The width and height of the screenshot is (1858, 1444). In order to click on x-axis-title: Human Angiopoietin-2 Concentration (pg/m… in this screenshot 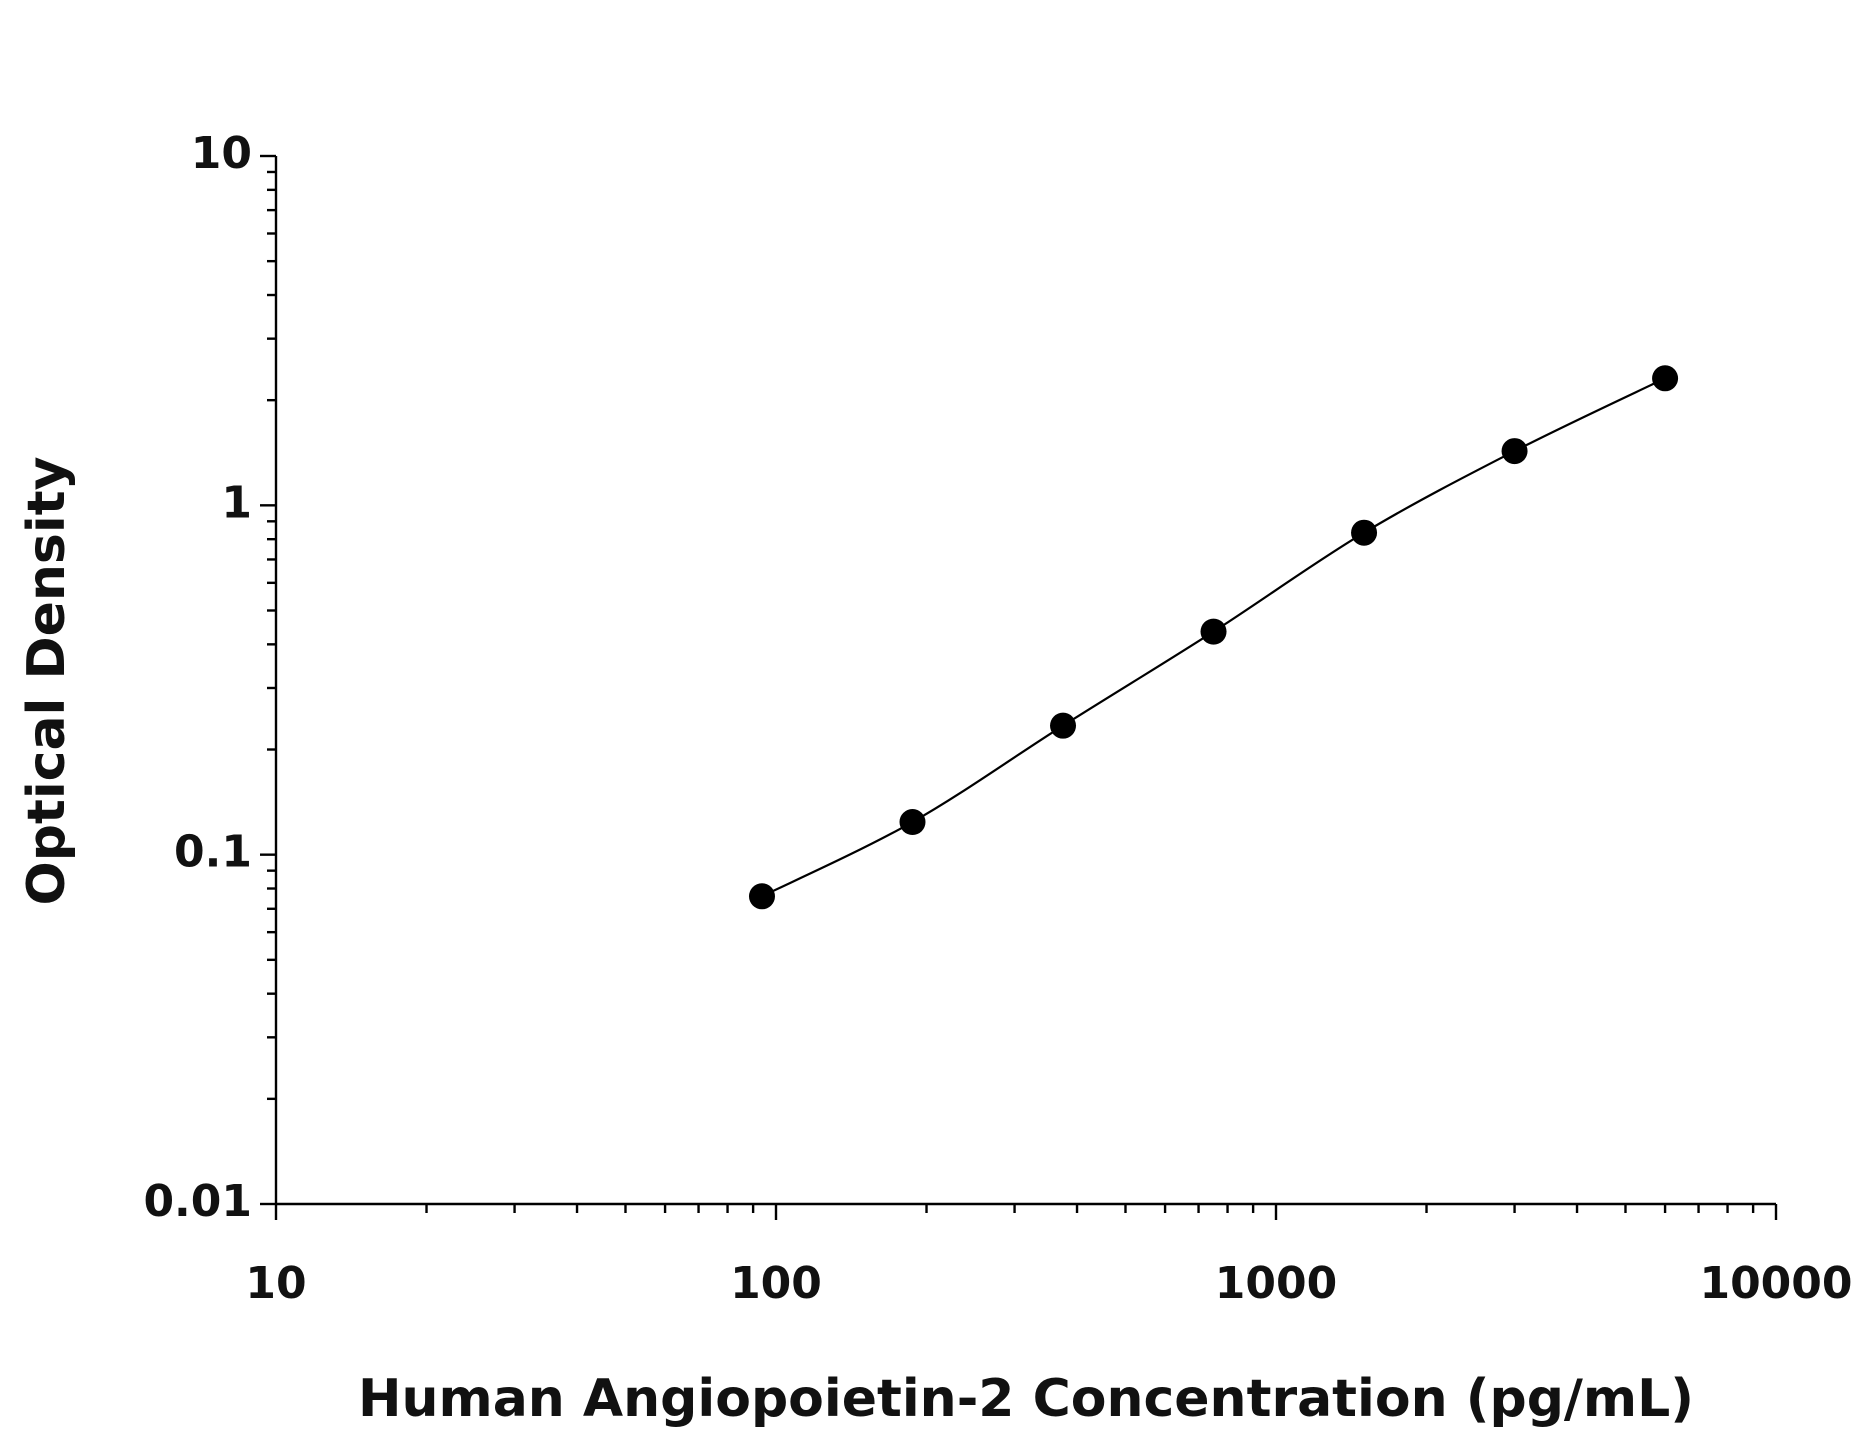, I will do `click(1026, 1399)`.